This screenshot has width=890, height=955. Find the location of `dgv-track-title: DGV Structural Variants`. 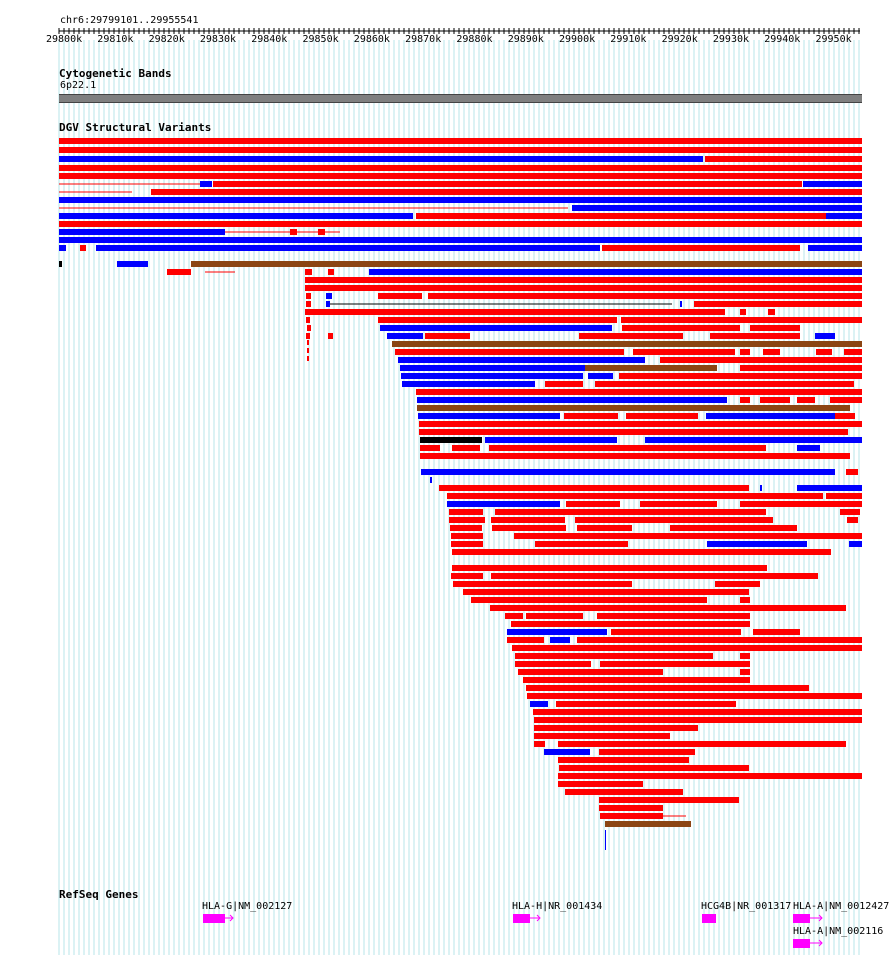

dgv-track-title: DGV Structural Variants is located at coordinates (135, 127).